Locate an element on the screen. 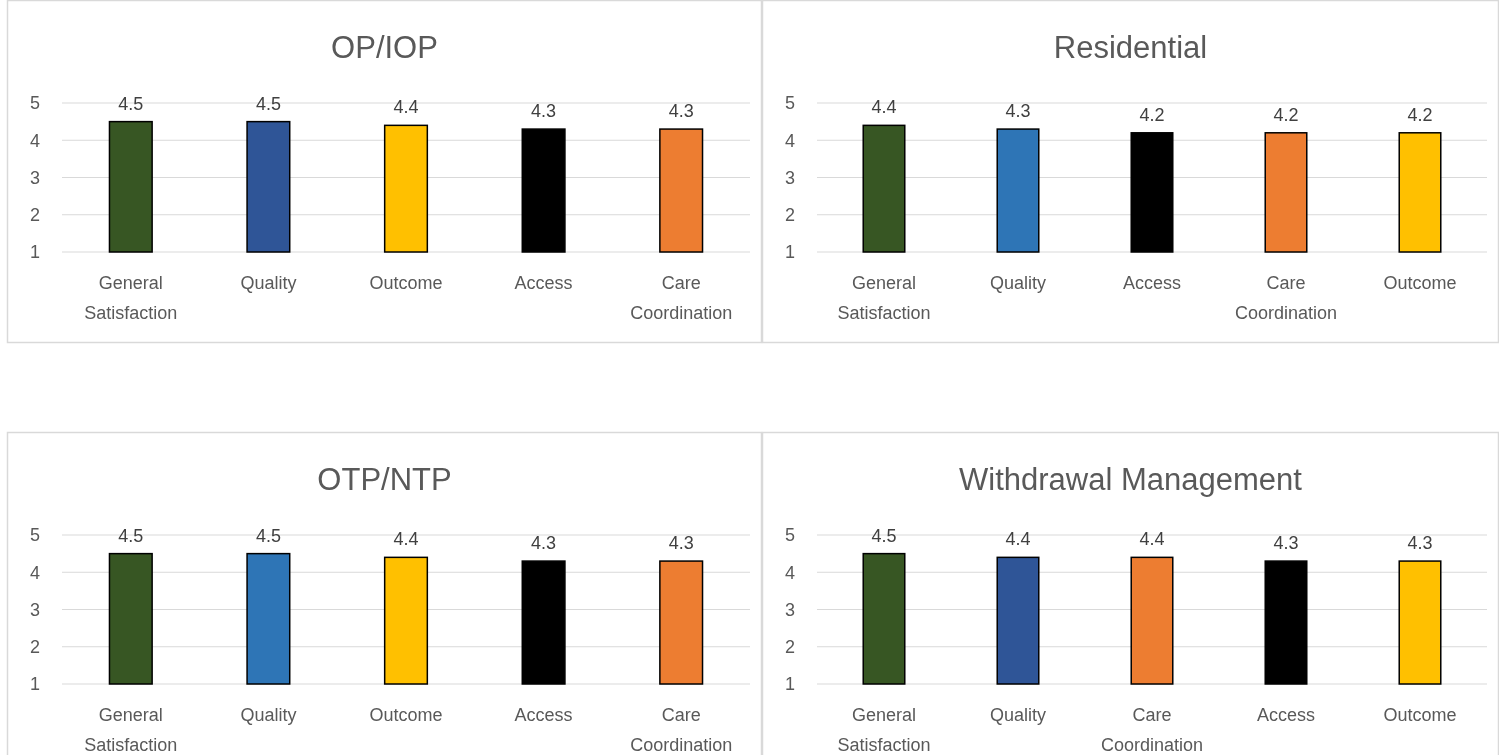 Image resolution: width=1499 pixels, height=755 pixels. chart-title: Withdrawal Management is located at coordinates (1131, 479).